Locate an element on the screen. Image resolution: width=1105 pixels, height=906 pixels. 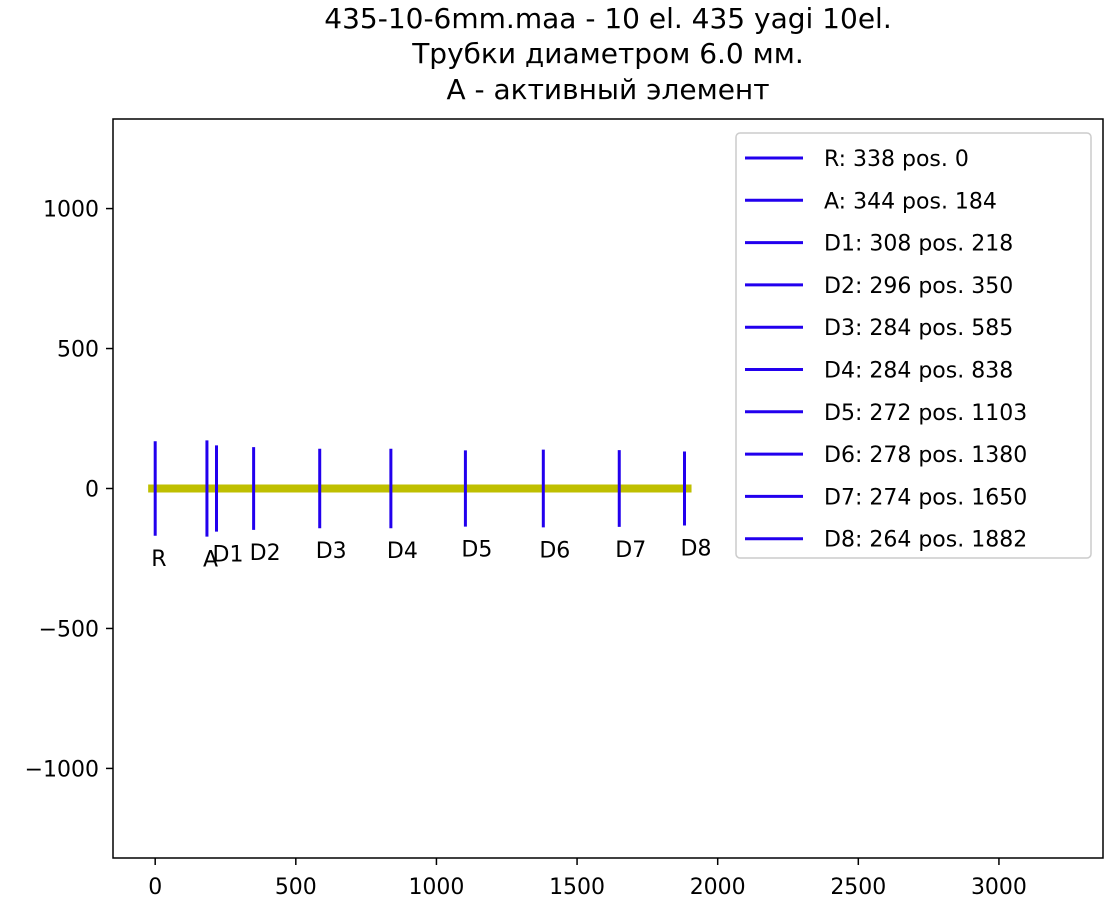
legend-entry: D5: 272 pos. 1103 is located at coordinates (925, 413).